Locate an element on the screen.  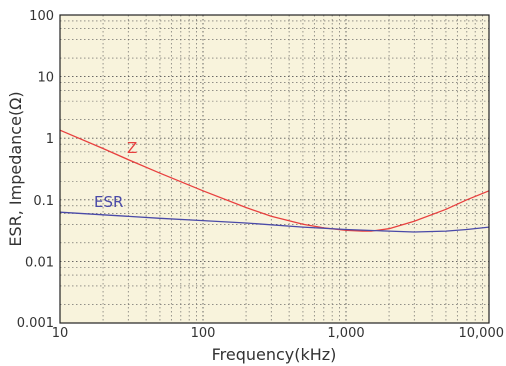
x-axis-ticks: 10 100 1,000 10,000 is located at coordinates (278, 333).